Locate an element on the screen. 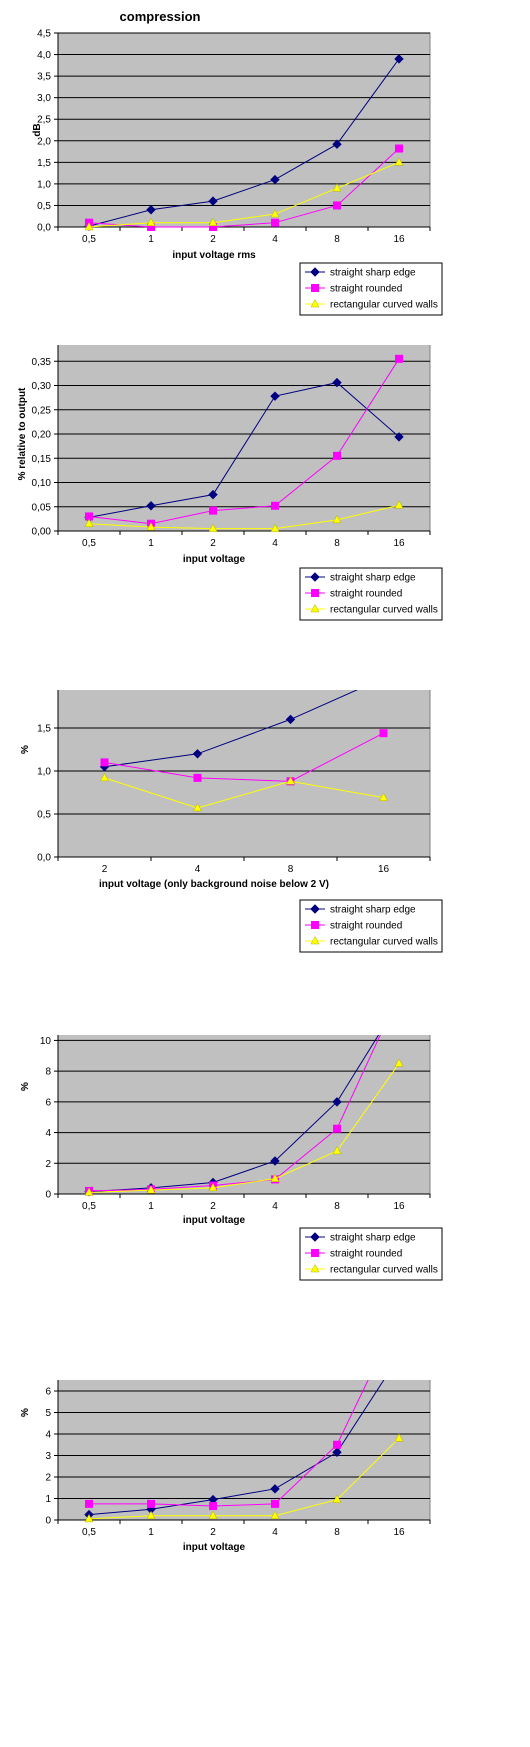 The height and width of the screenshot is (1747, 530). y-tick-label: 0,35 is located at coordinates (42, 362).